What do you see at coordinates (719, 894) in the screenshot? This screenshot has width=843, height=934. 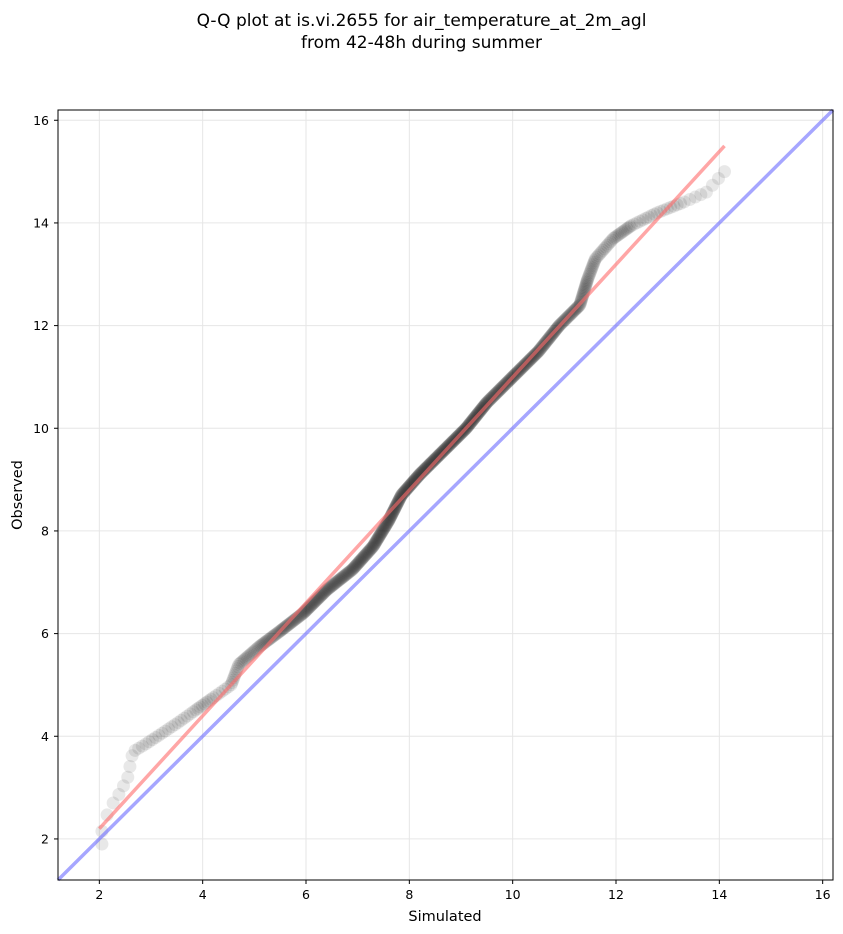 I see `x-tick-label: 14` at bounding box center [719, 894].